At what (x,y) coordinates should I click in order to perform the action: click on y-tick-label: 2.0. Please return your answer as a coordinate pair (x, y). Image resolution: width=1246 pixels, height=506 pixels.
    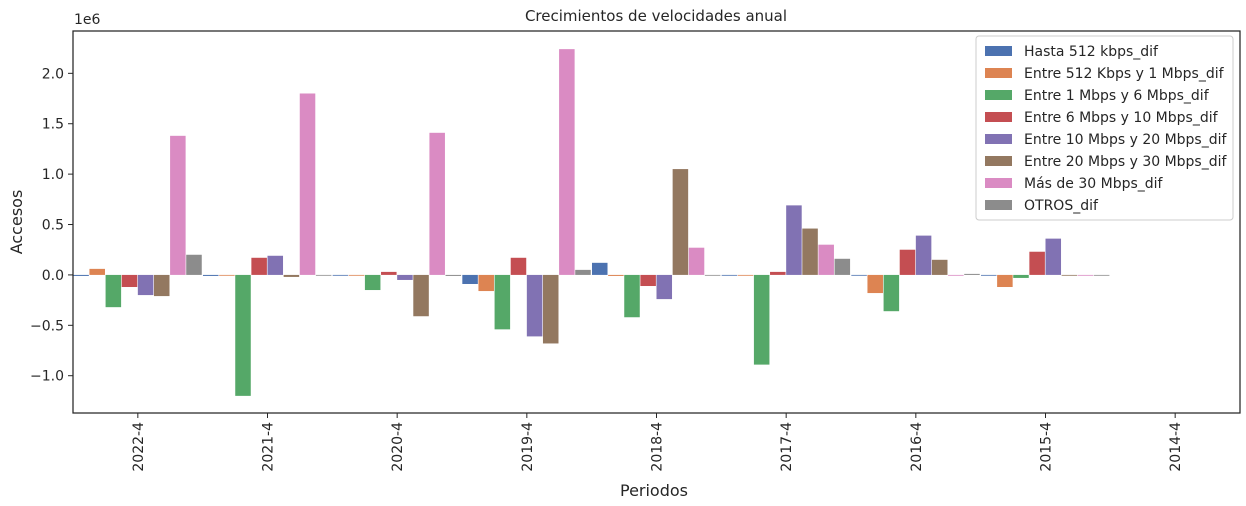
    Looking at the image, I should click on (53, 74).